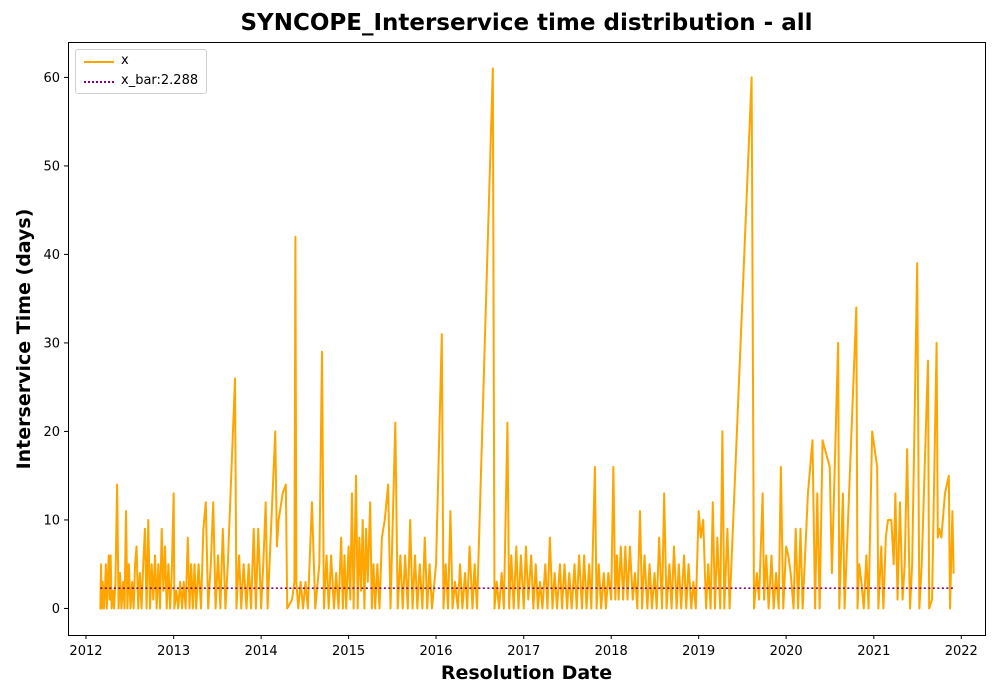 The width and height of the screenshot is (1000, 700). What do you see at coordinates (99, 62) in the screenshot?
I see `legend-swatch-x` at bounding box center [99, 62].